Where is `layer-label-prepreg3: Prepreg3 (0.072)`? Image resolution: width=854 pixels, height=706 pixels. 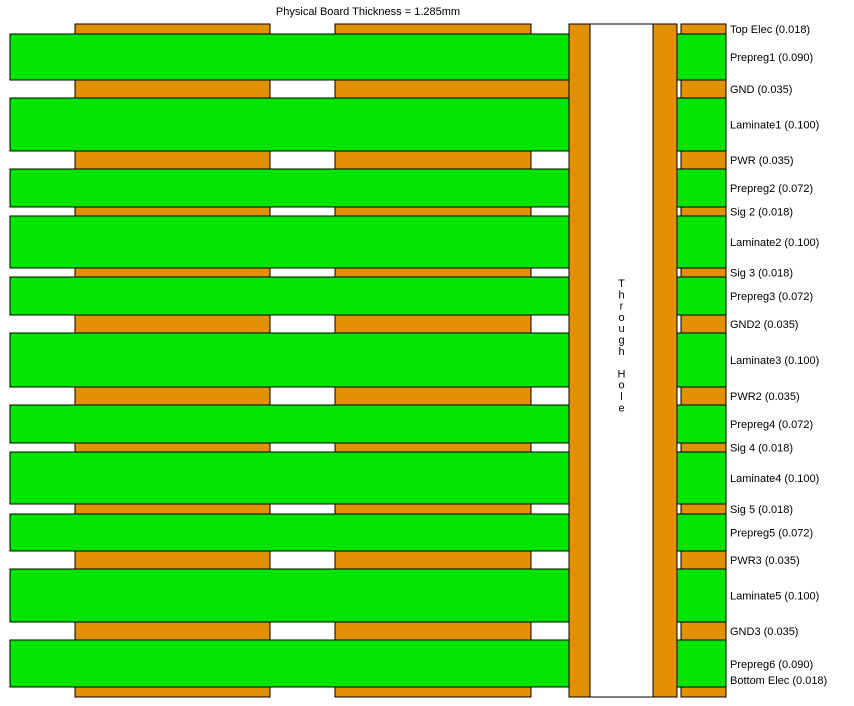 layer-label-prepreg3: Prepreg3 (0.072) is located at coordinates (771, 297).